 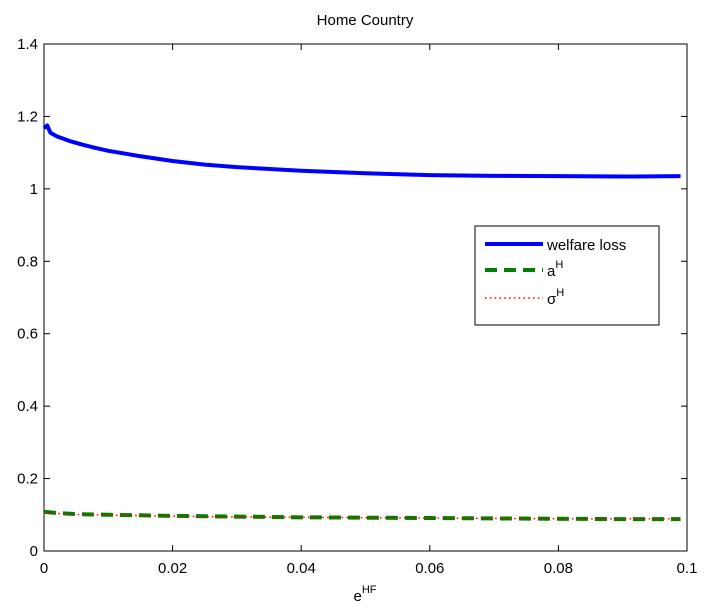 What do you see at coordinates (27, 406) in the screenshot?
I see `y-tick-label: 0.4` at bounding box center [27, 406].